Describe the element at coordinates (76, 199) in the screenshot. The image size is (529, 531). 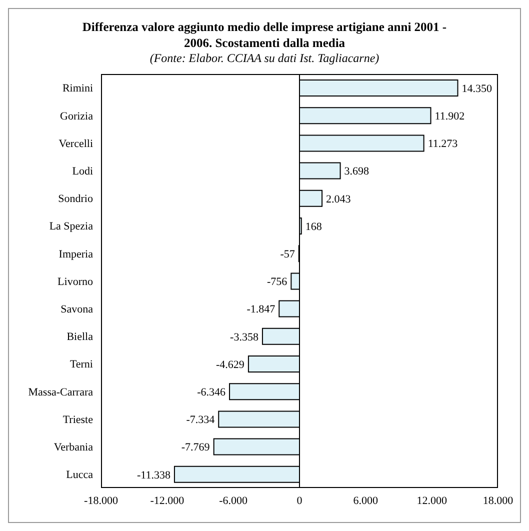
I see `y-tick-label: Sondrio` at that location.